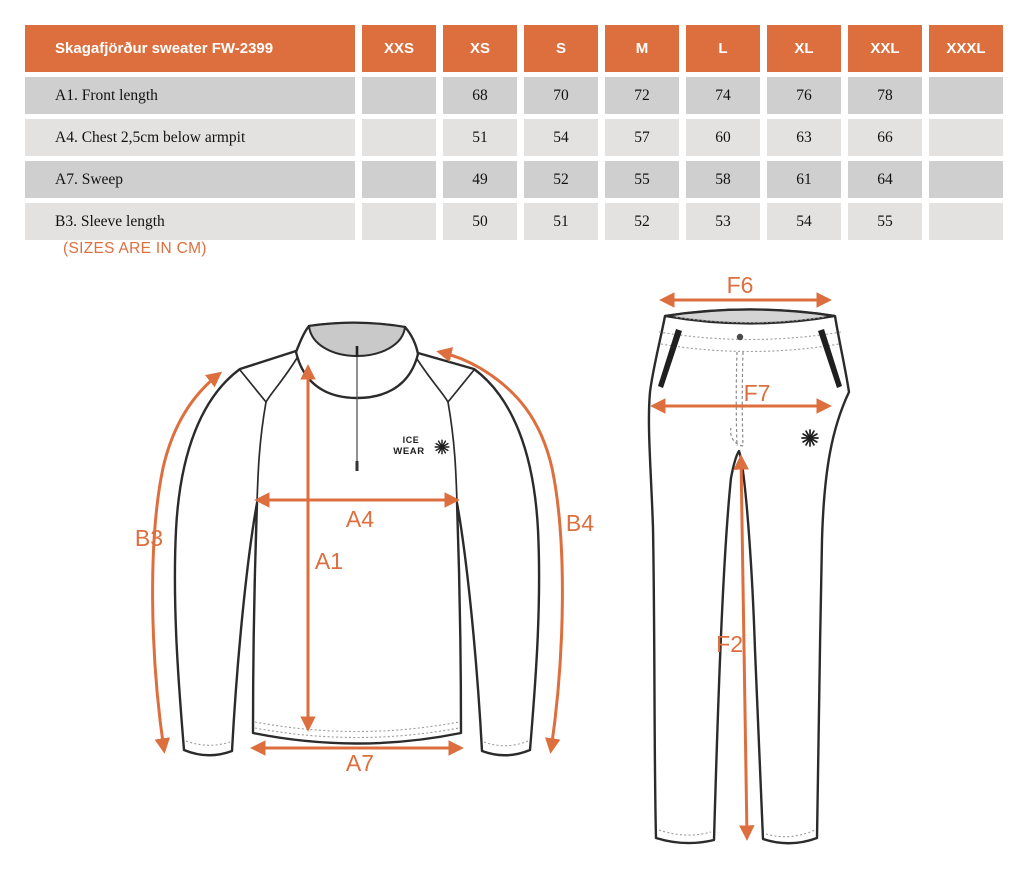 The height and width of the screenshot is (887, 1028). What do you see at coordinates (885, 179) in the screenshot?
I see `size-value-cell: 64` at bounding box center [885, 179].